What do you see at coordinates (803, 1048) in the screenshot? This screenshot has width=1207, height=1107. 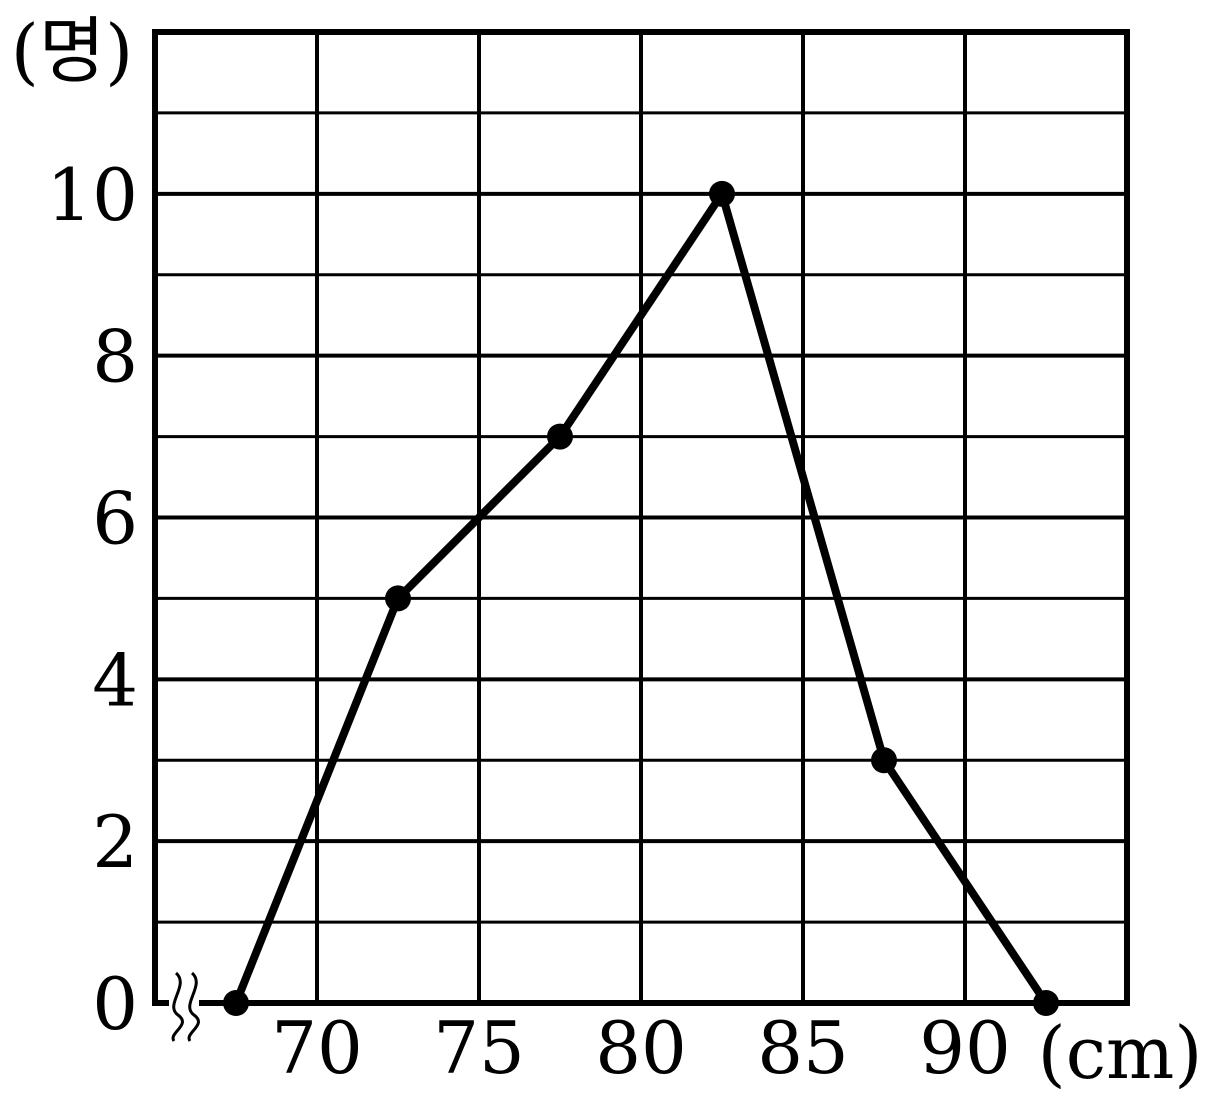 I see `x-tick-label: 85` at bounding box center [803, 1048].